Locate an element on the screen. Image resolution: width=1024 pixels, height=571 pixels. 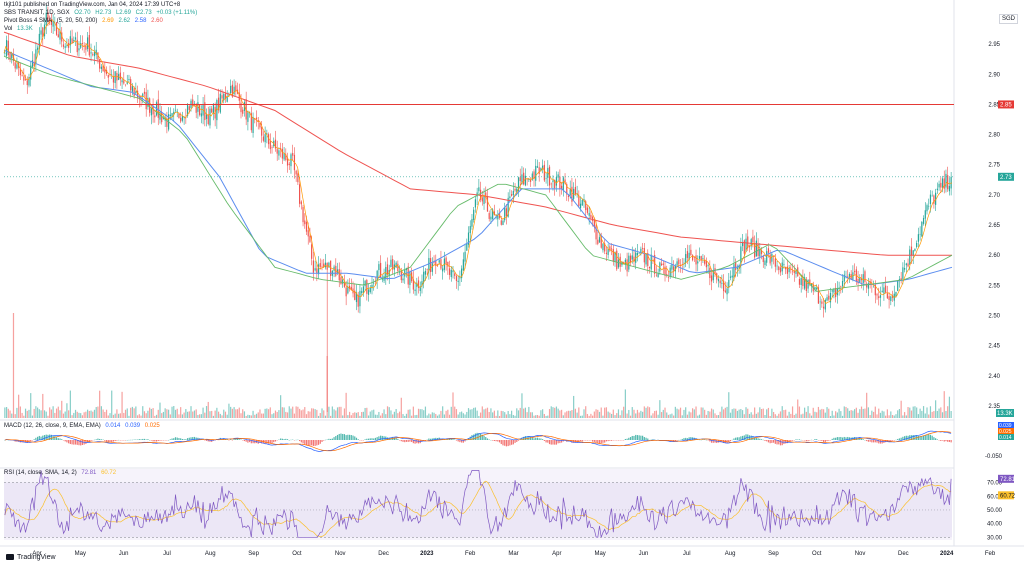
x-tick-label: Apr is located at coordinates (556, 554).